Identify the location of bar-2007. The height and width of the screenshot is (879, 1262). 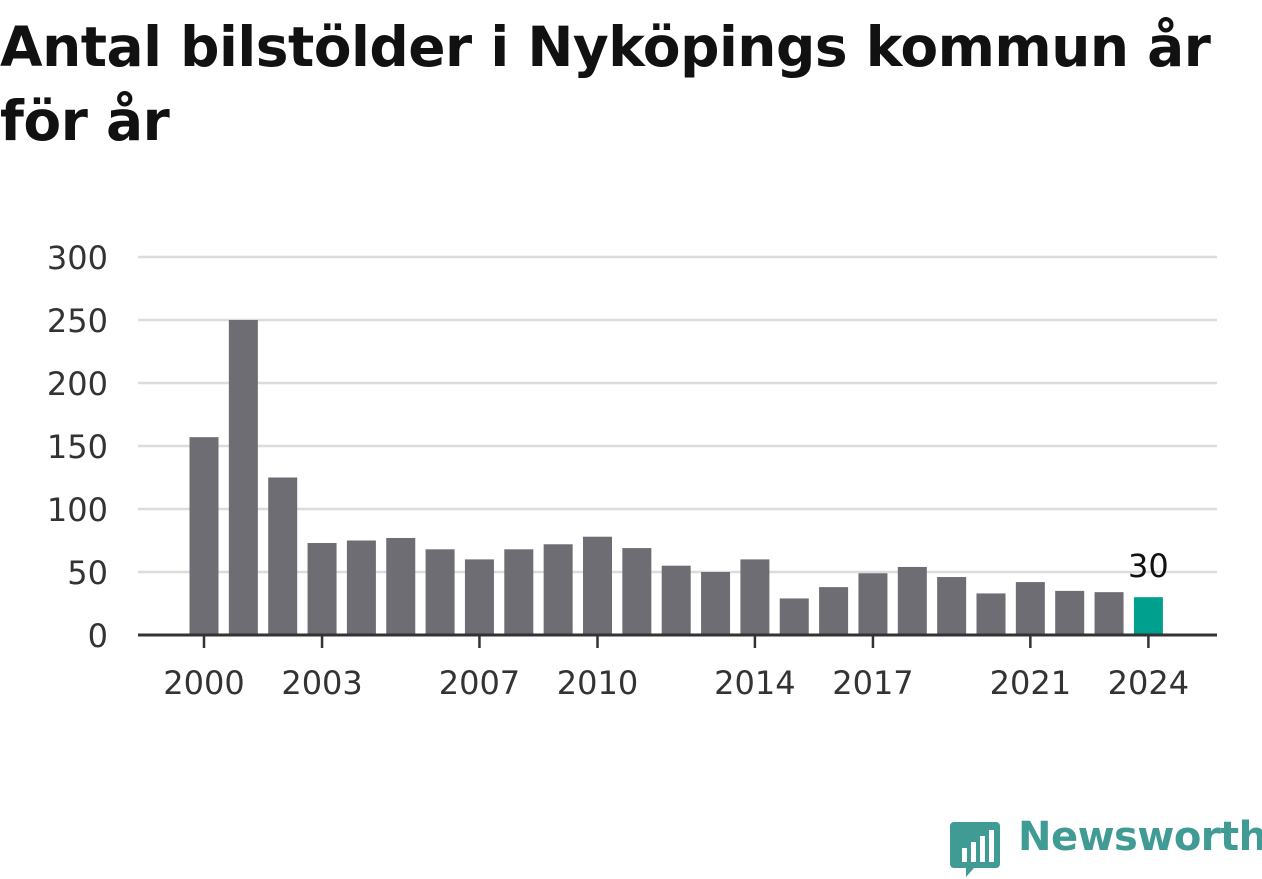
(479, 597).